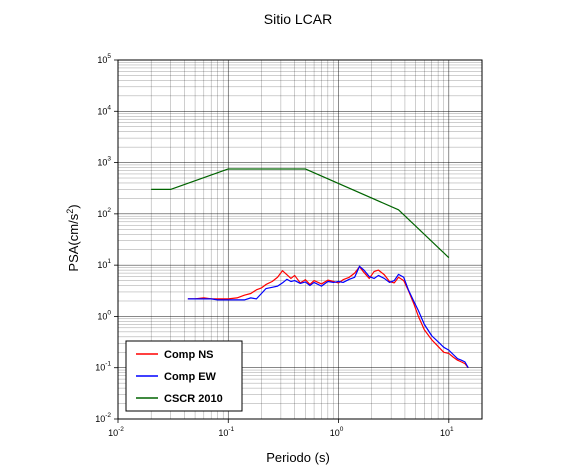  I want to click on y-axis-label: PSA(cm/s2), so click(73, 237).